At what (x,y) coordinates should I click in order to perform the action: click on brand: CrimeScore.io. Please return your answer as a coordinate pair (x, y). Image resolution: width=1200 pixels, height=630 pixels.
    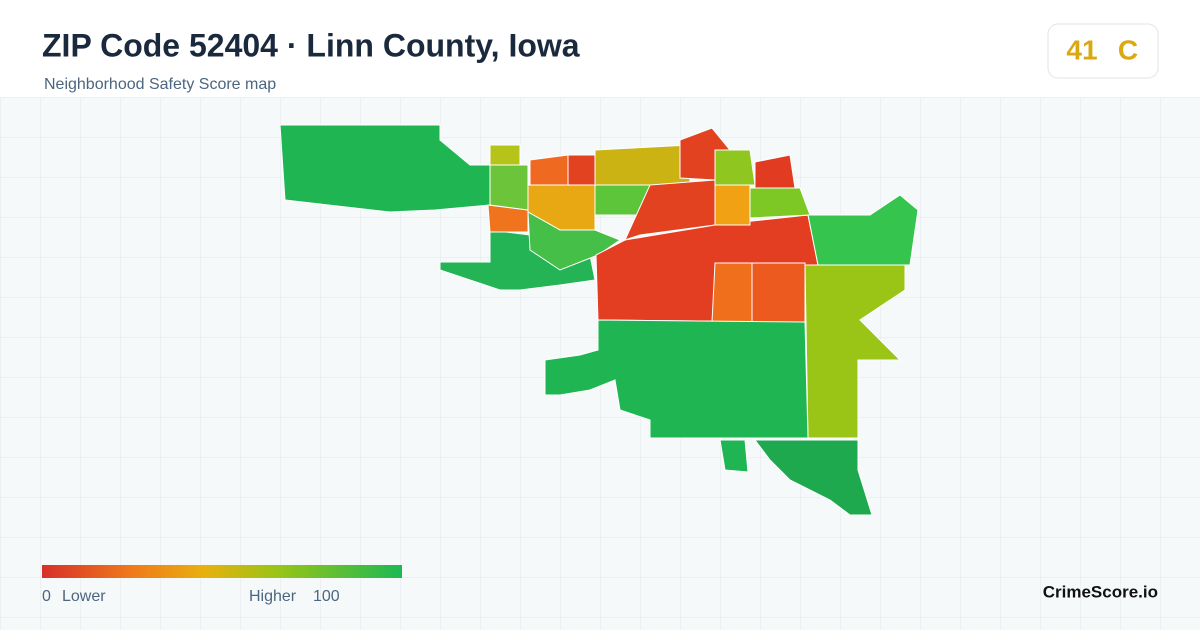
    Looking at the image, I should click on (1100, 591).